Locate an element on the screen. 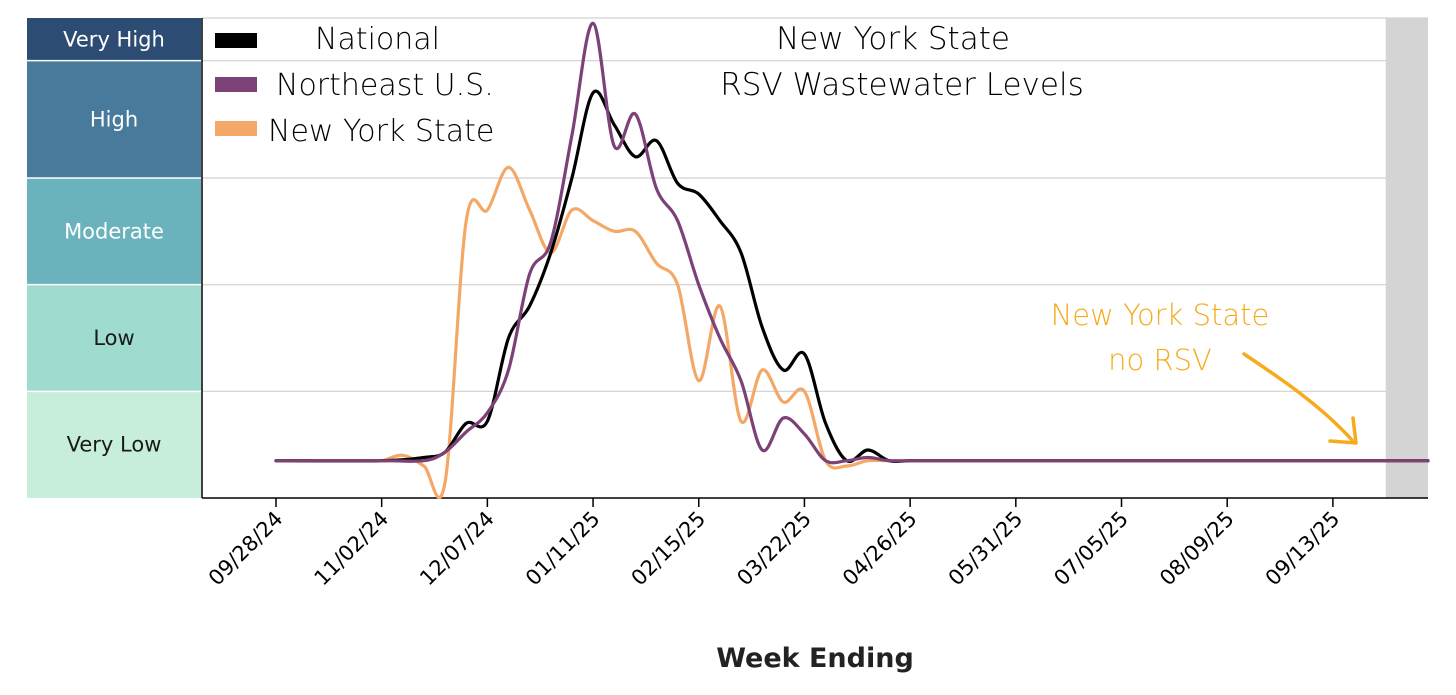  annotation-arrowhead is located at coordinates (1343, 430).